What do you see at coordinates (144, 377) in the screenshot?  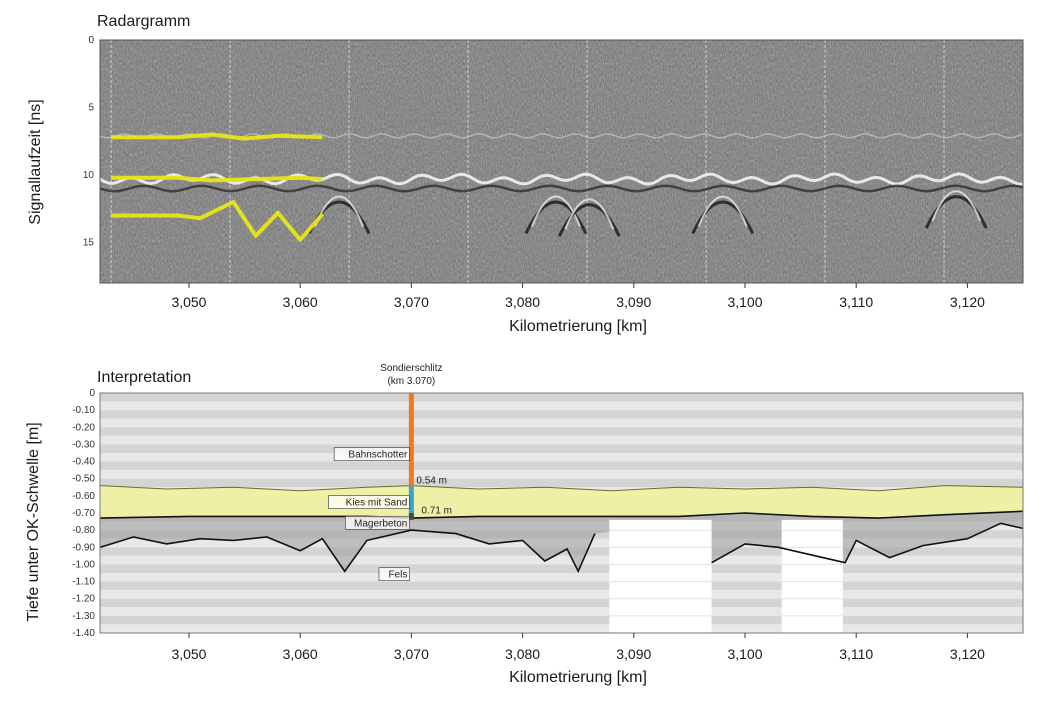 I see `interpretation-title: Interpretation` at bounding box center [144, 377].